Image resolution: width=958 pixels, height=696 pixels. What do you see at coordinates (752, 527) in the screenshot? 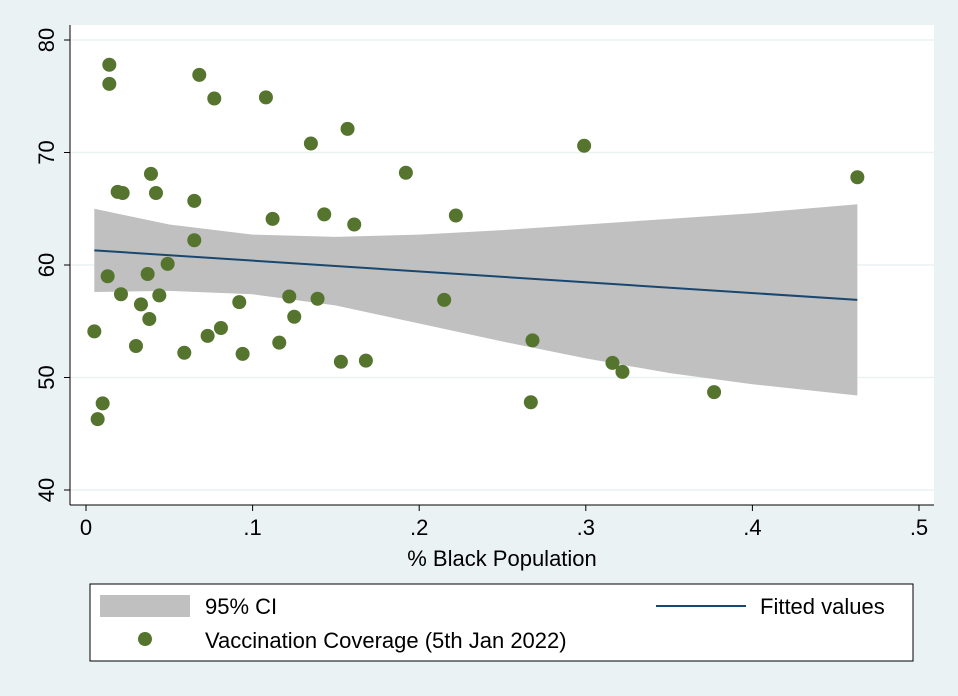
I see `x-tick-label: .4` at bounding box center [752, 527].